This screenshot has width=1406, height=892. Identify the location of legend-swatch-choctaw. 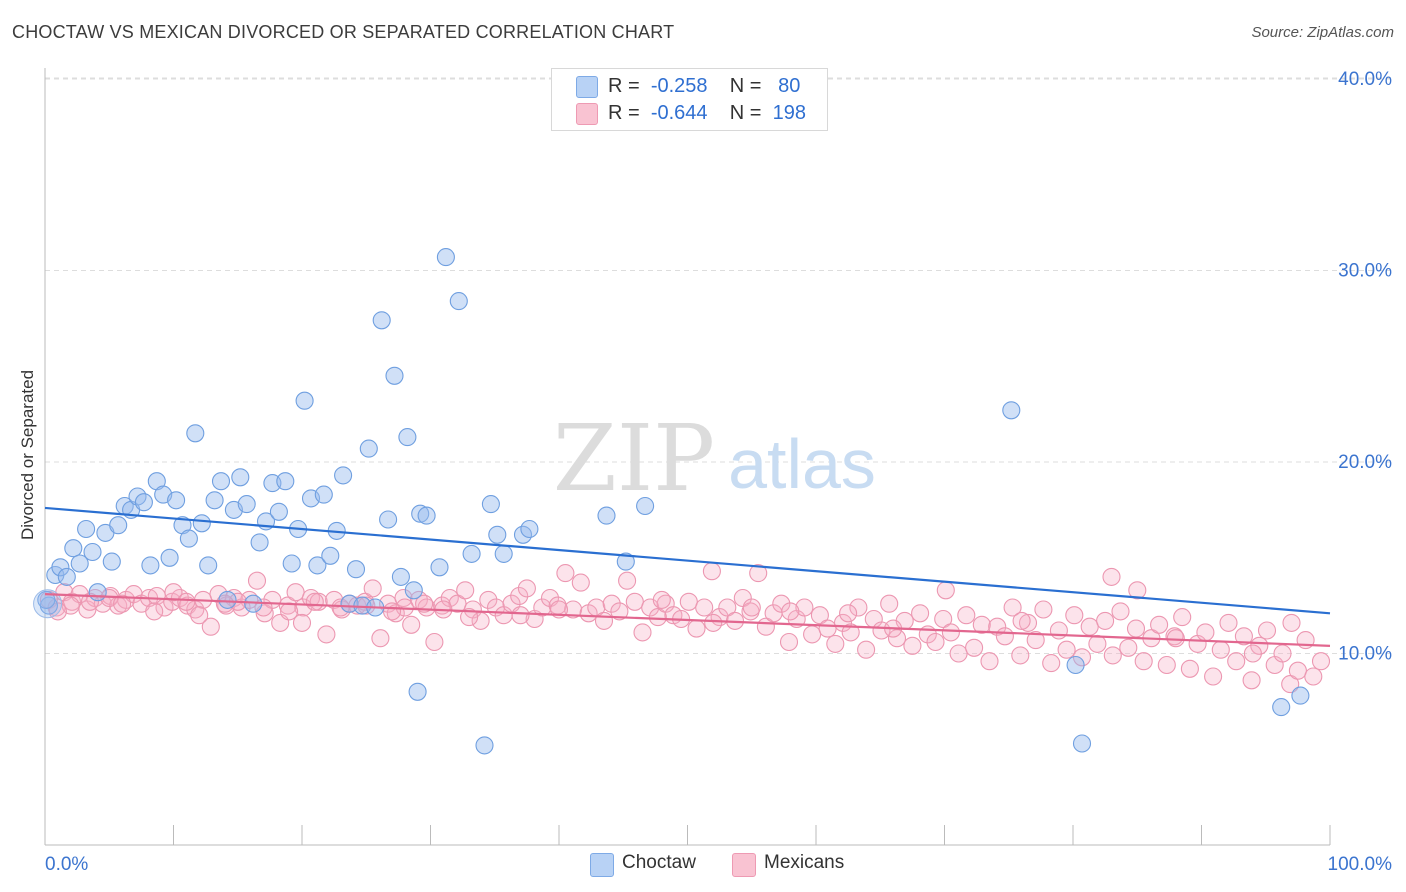
(587, 87).